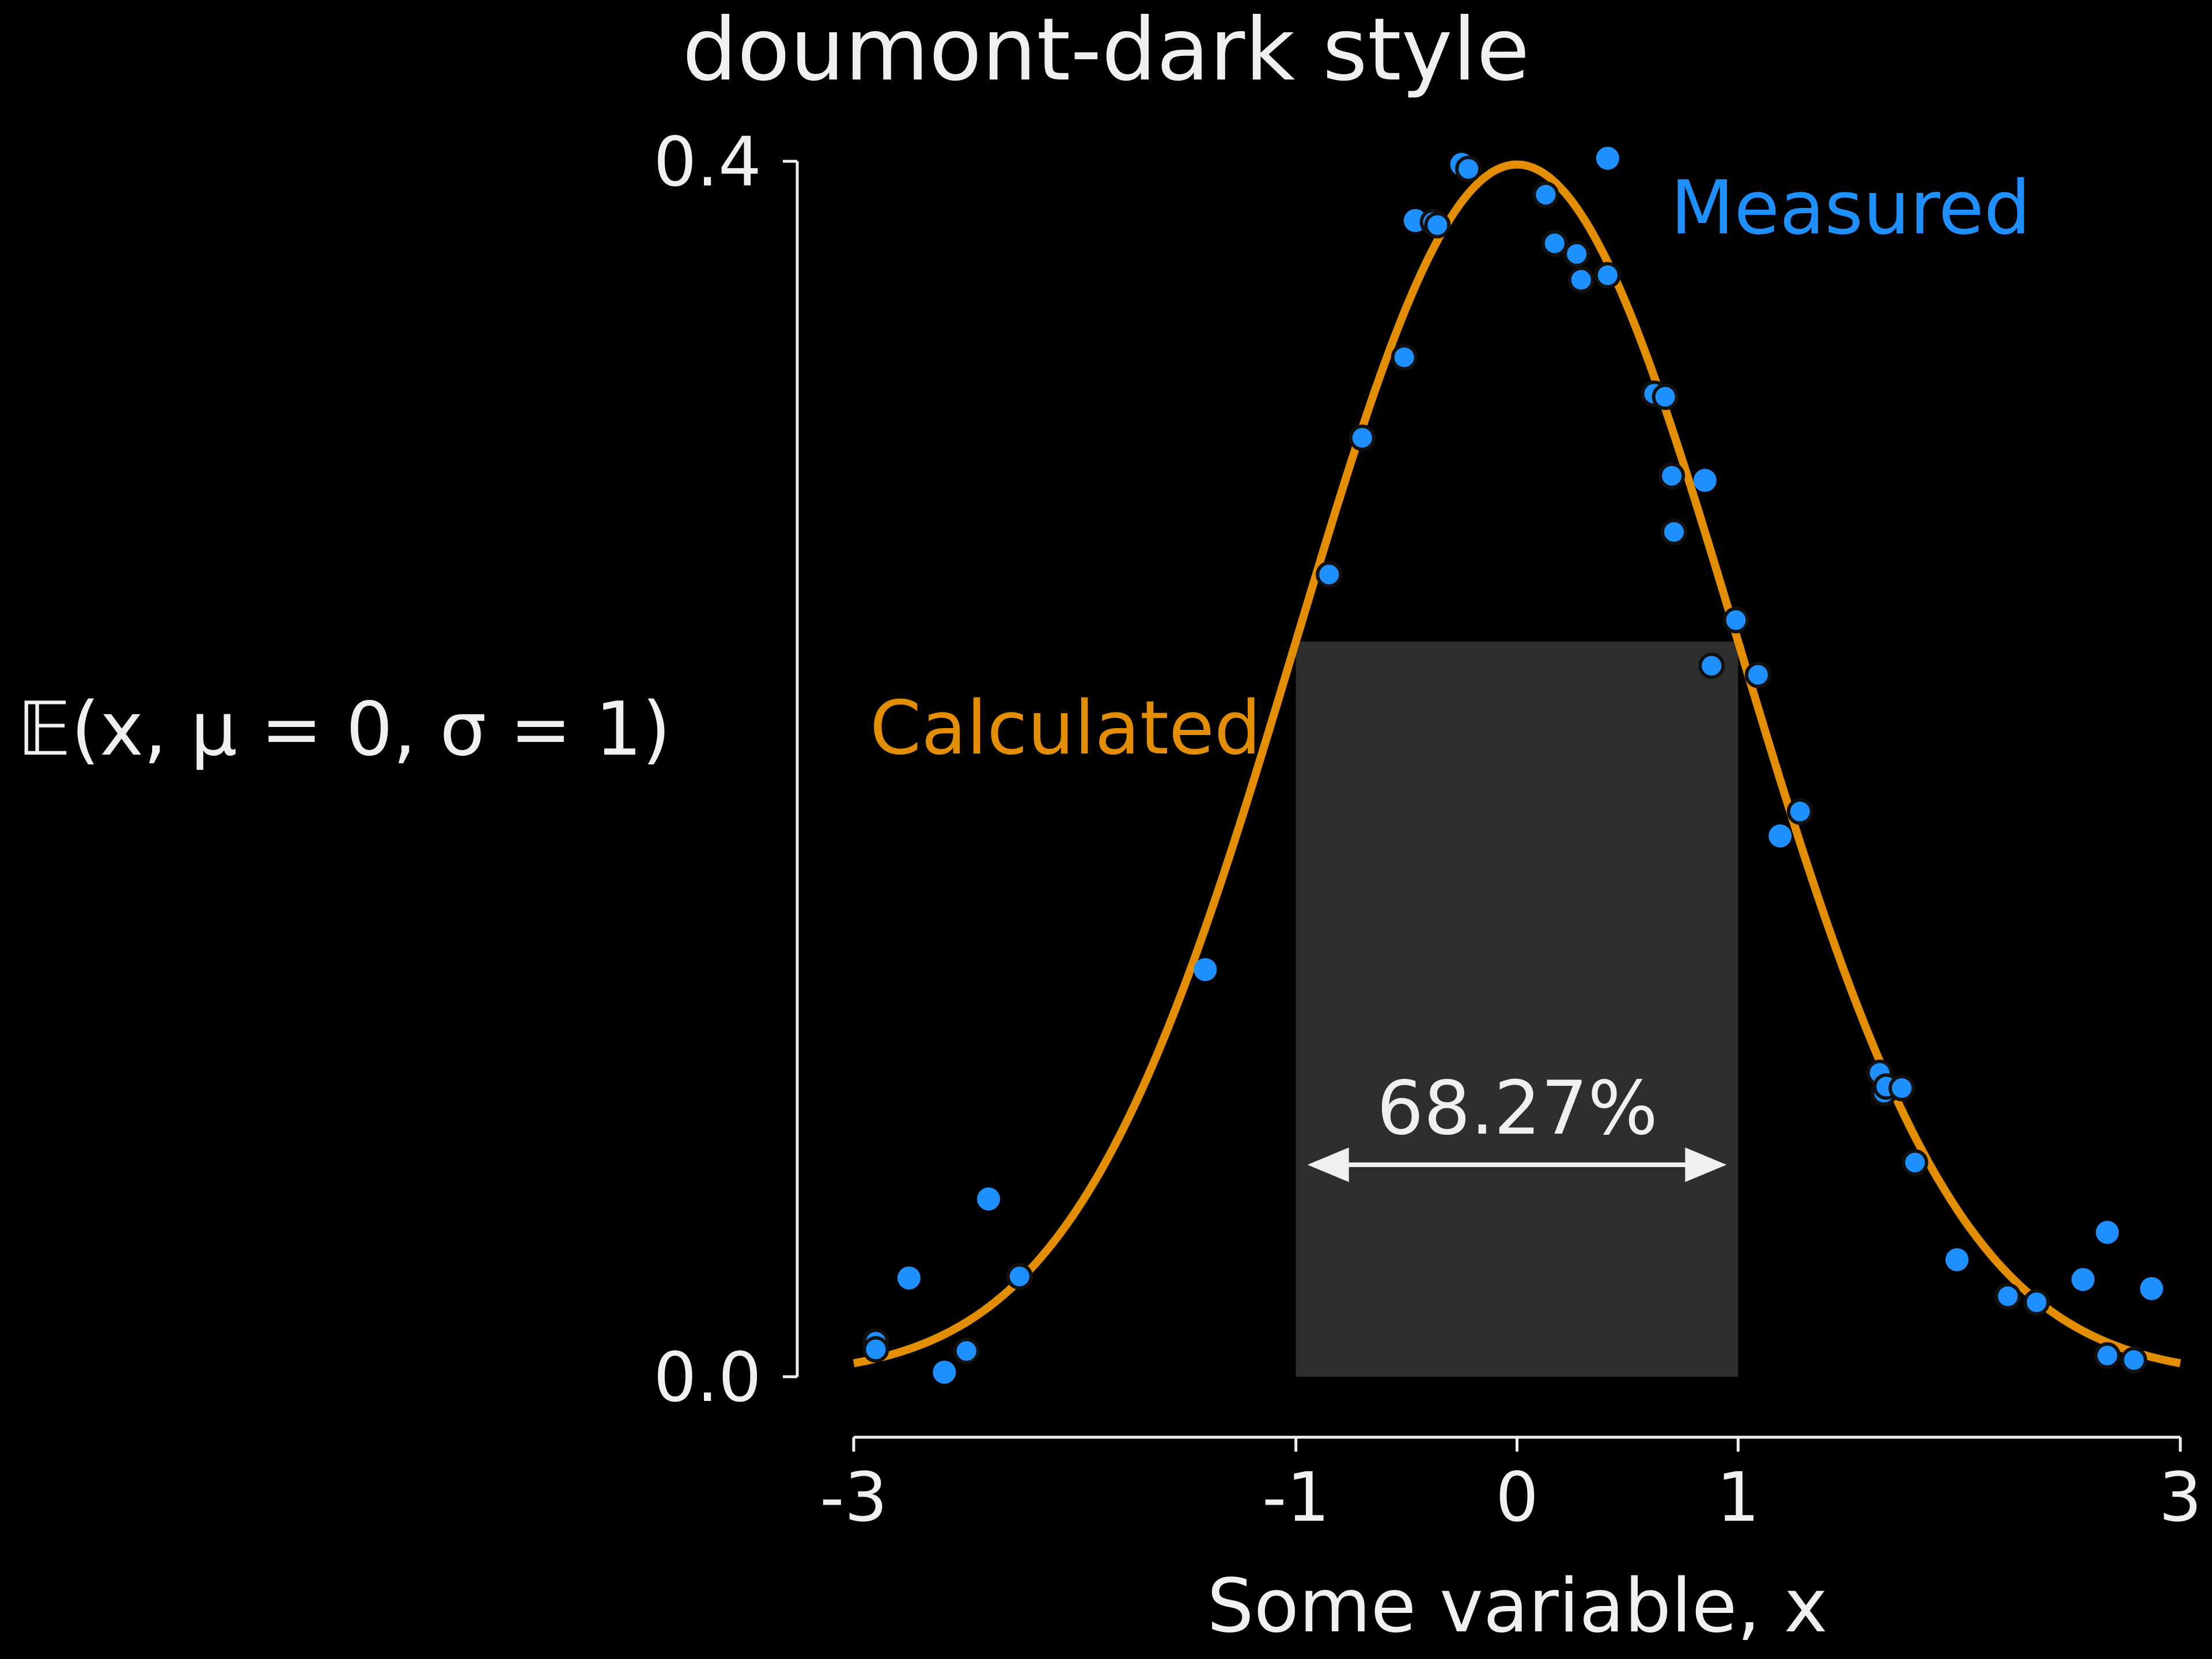 The height and width of the screenshot is (1659, 2212). What do you see at coordinates (1517, 1164) in the screenshot?
I see `interval-arrow` at bounding box center [1517, 1164].